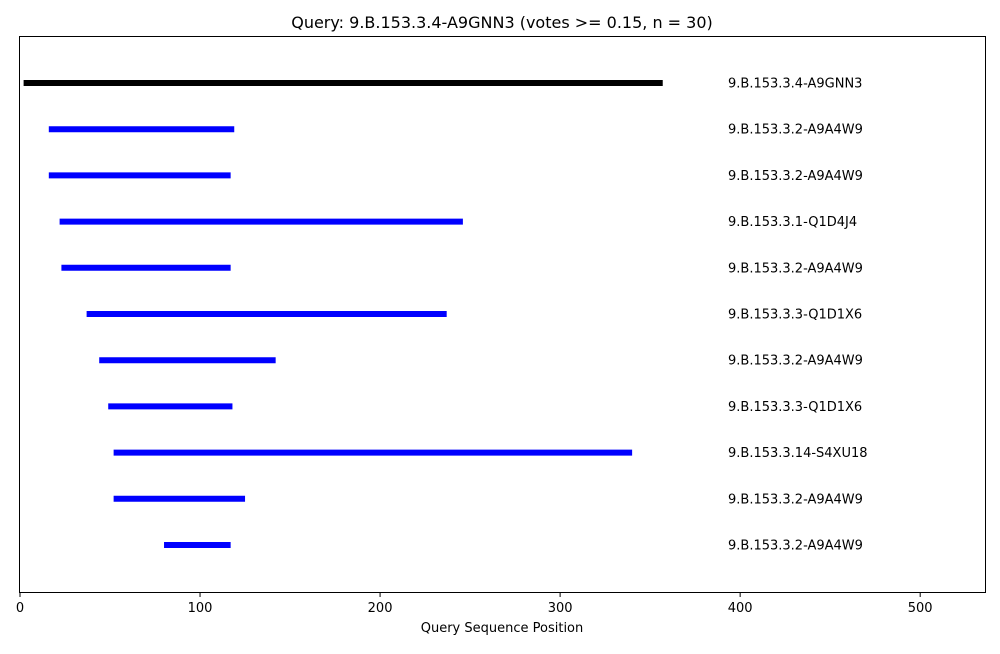 The width and height of the screenshot is (1000, 654). Describe the element at coordinates (200, 608) in the screenshot. I see `x-tick-label: 100` at that location.